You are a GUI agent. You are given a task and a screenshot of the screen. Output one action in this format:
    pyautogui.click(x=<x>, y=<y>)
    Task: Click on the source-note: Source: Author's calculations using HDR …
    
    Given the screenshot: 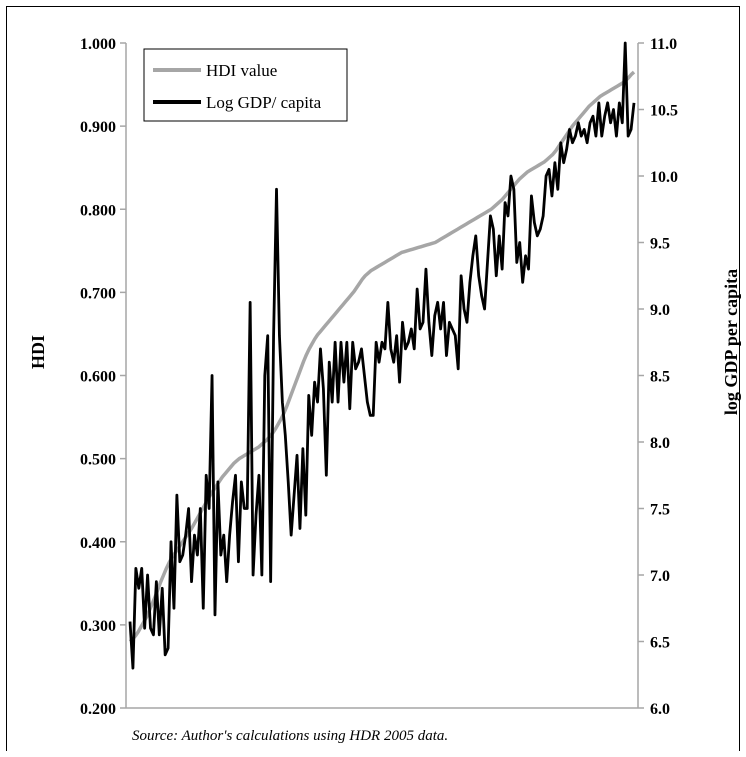 What is the action you would take?
    pyautogui.click(x=290, y=736)
    